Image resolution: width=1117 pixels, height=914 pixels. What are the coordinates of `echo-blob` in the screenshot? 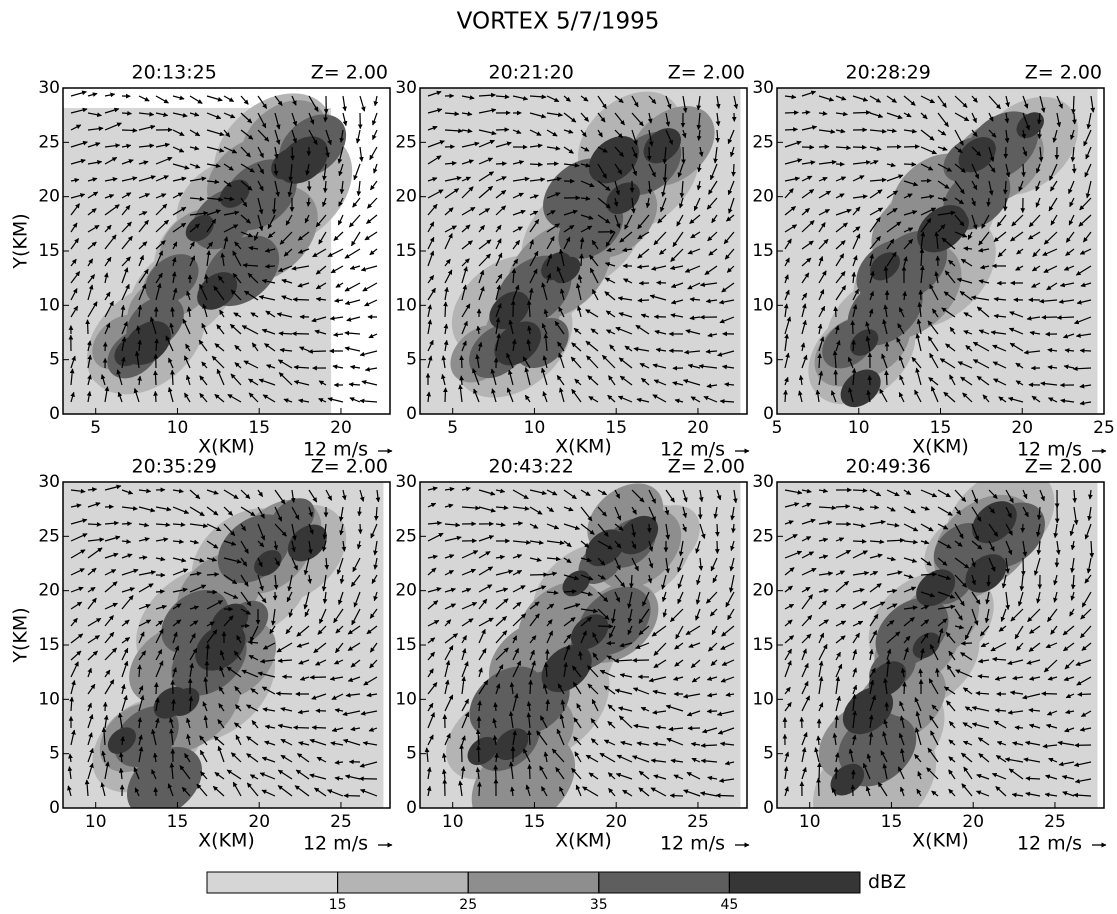 It's located at (303, 160).